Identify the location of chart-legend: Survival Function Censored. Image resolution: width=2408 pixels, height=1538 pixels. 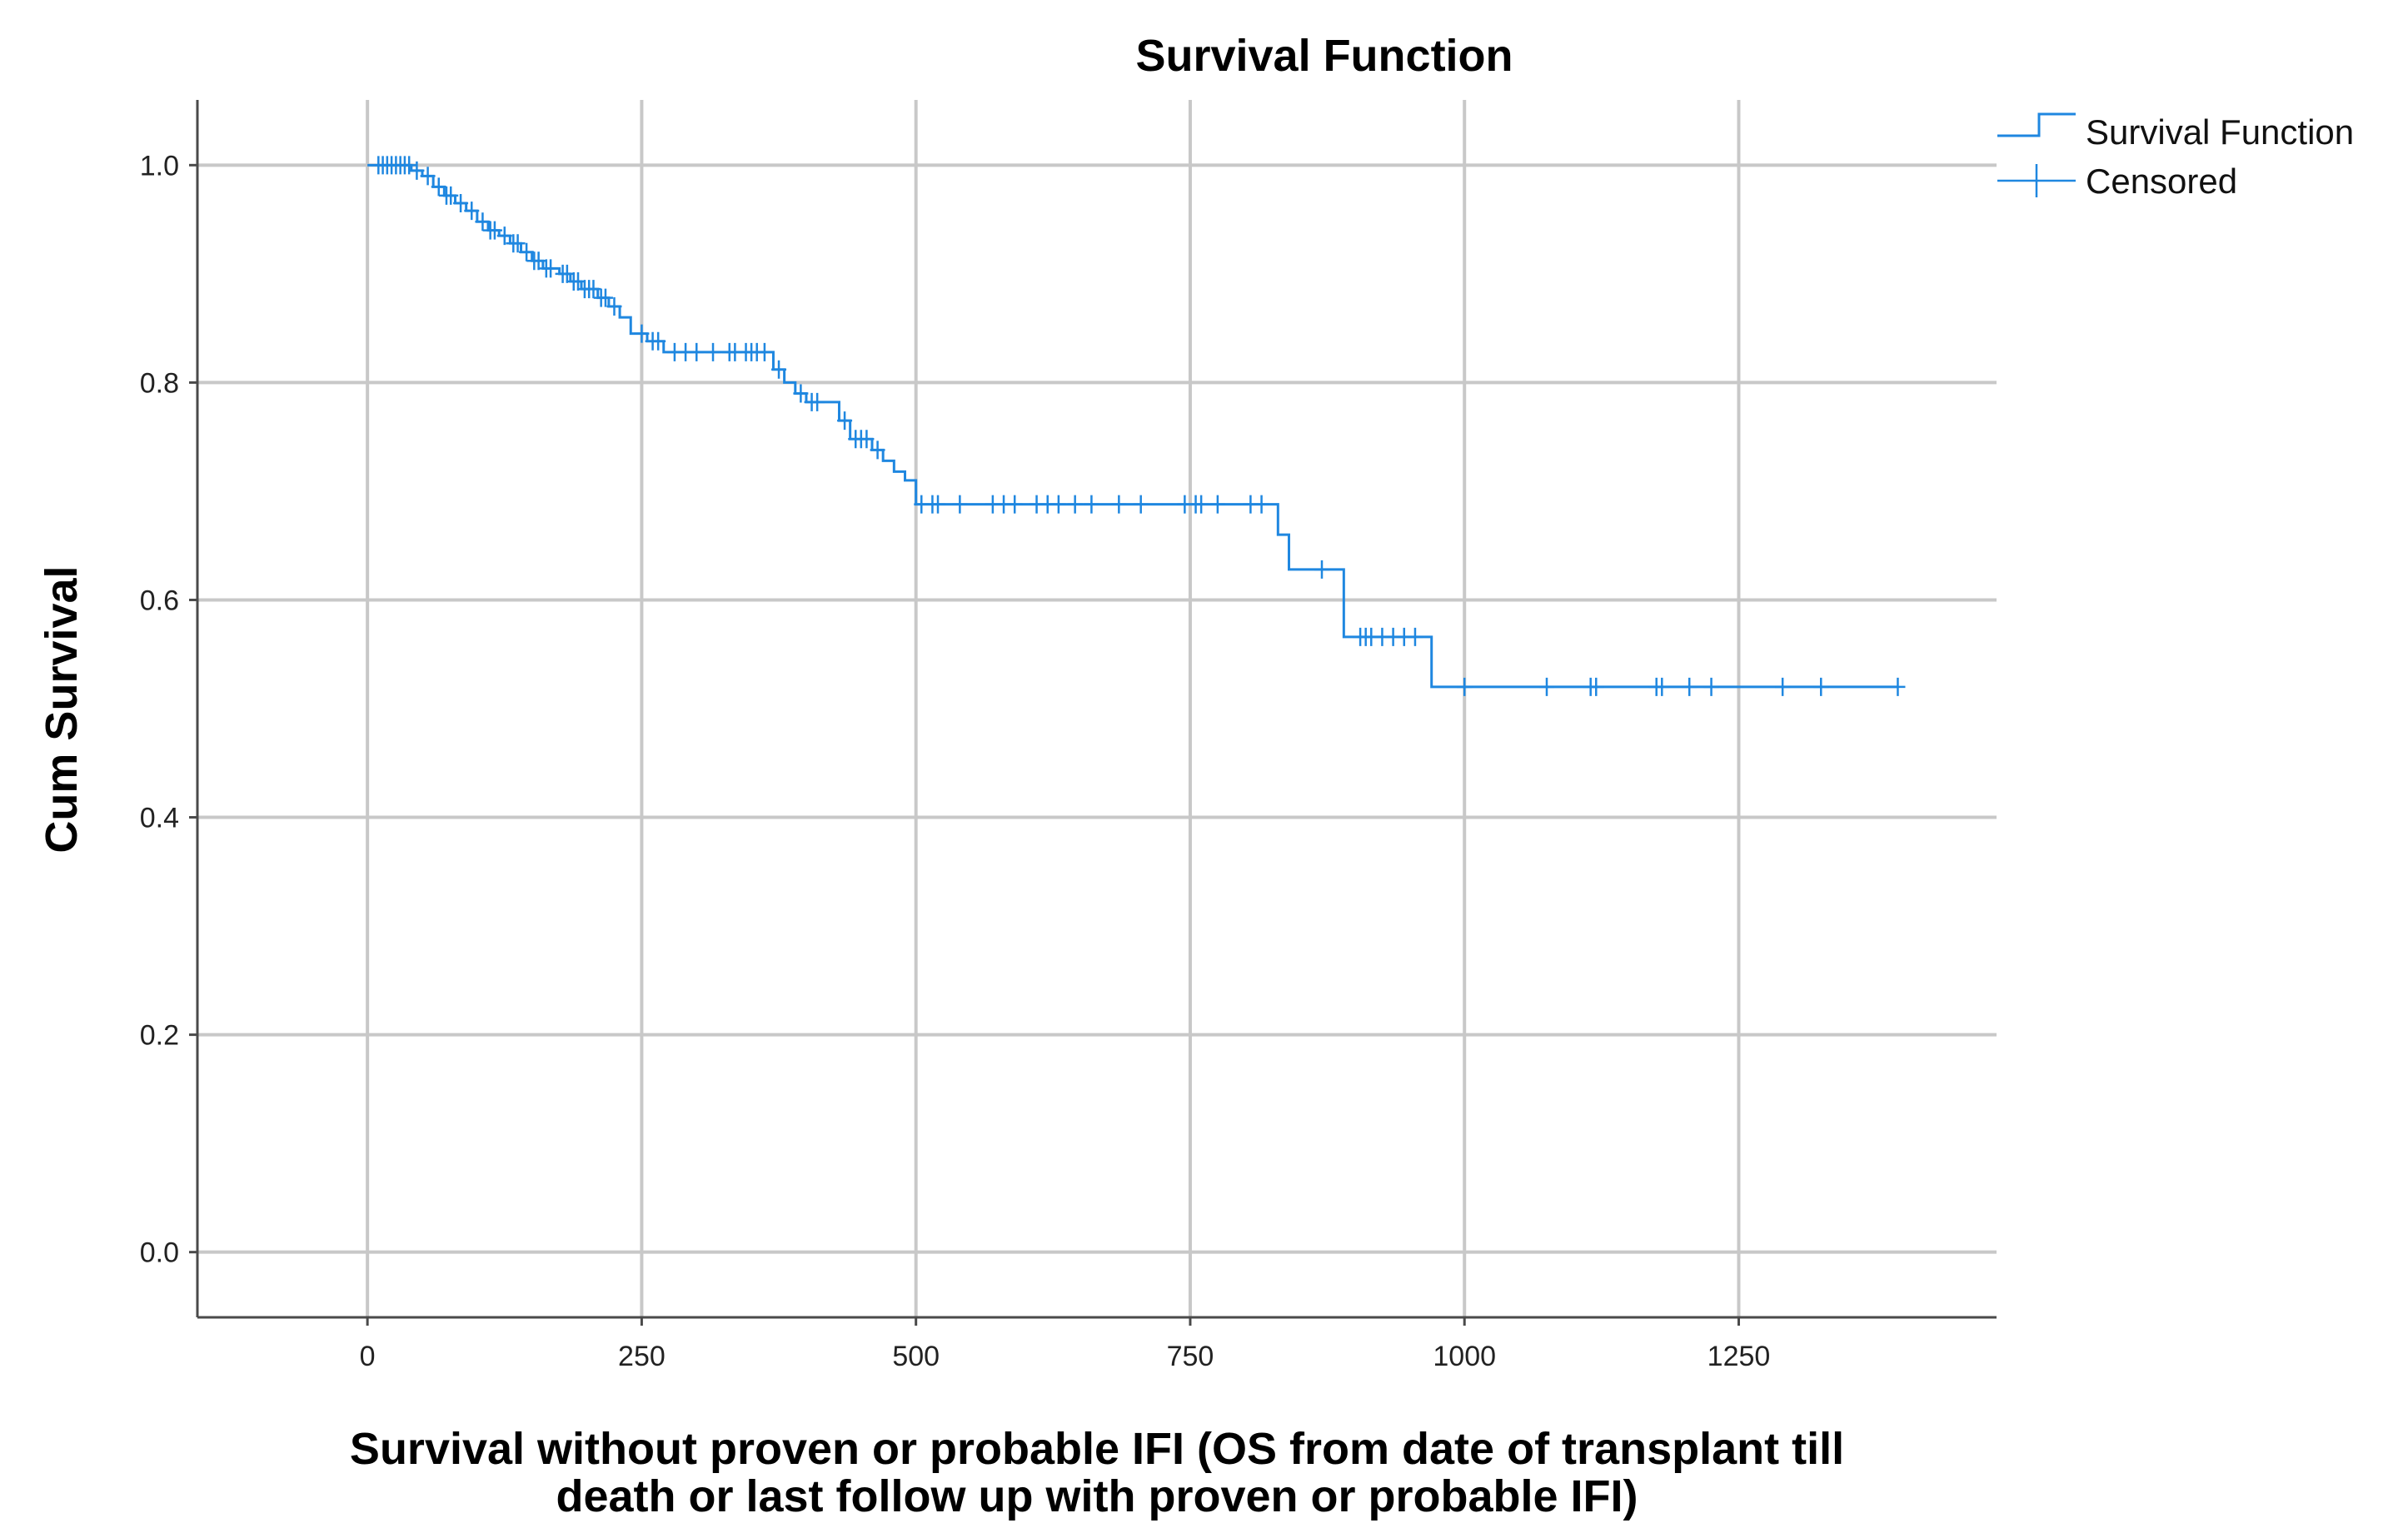
(2175, 156).